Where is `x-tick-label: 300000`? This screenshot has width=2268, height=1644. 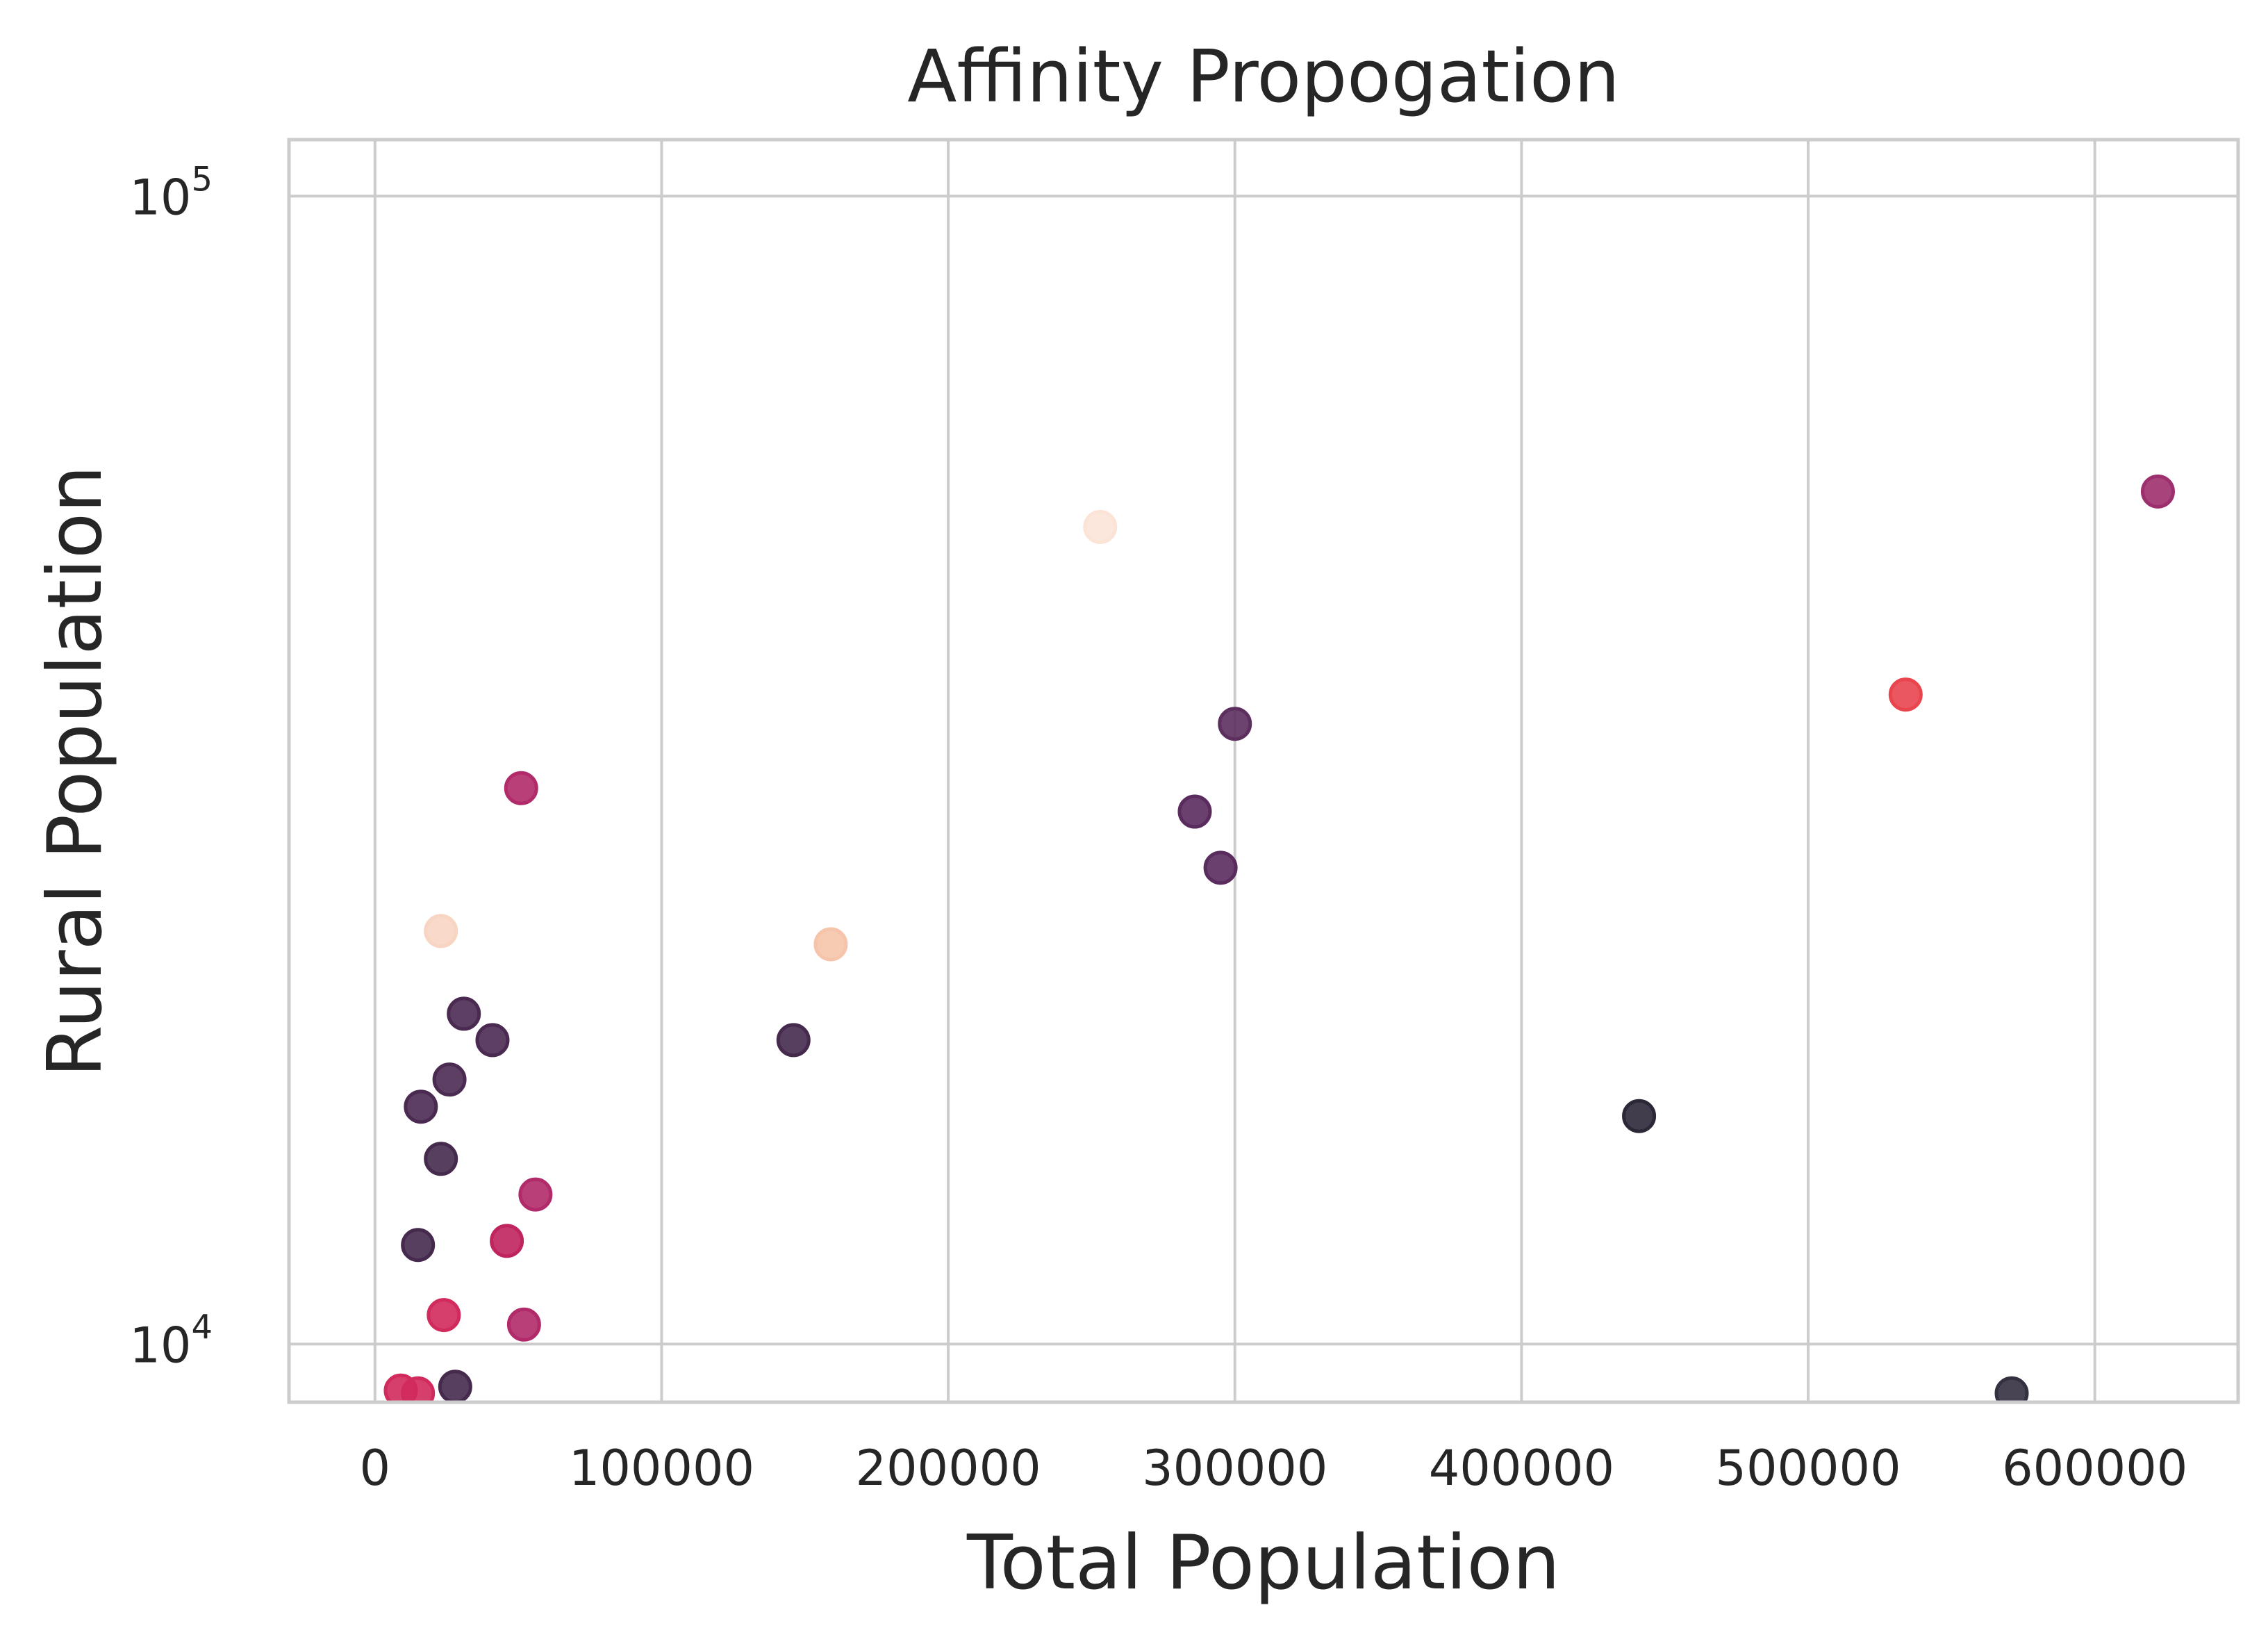 x-tick-label: 300000 is located at coordinates (1234, 1468).